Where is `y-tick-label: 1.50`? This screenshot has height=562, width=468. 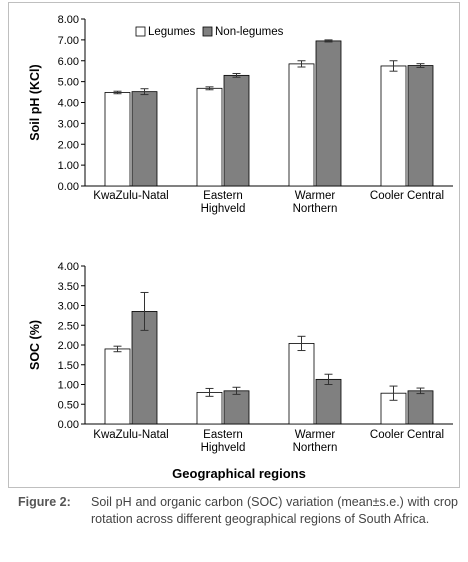
y-tick-label: 1.50 is located at coordinates (68, 366).